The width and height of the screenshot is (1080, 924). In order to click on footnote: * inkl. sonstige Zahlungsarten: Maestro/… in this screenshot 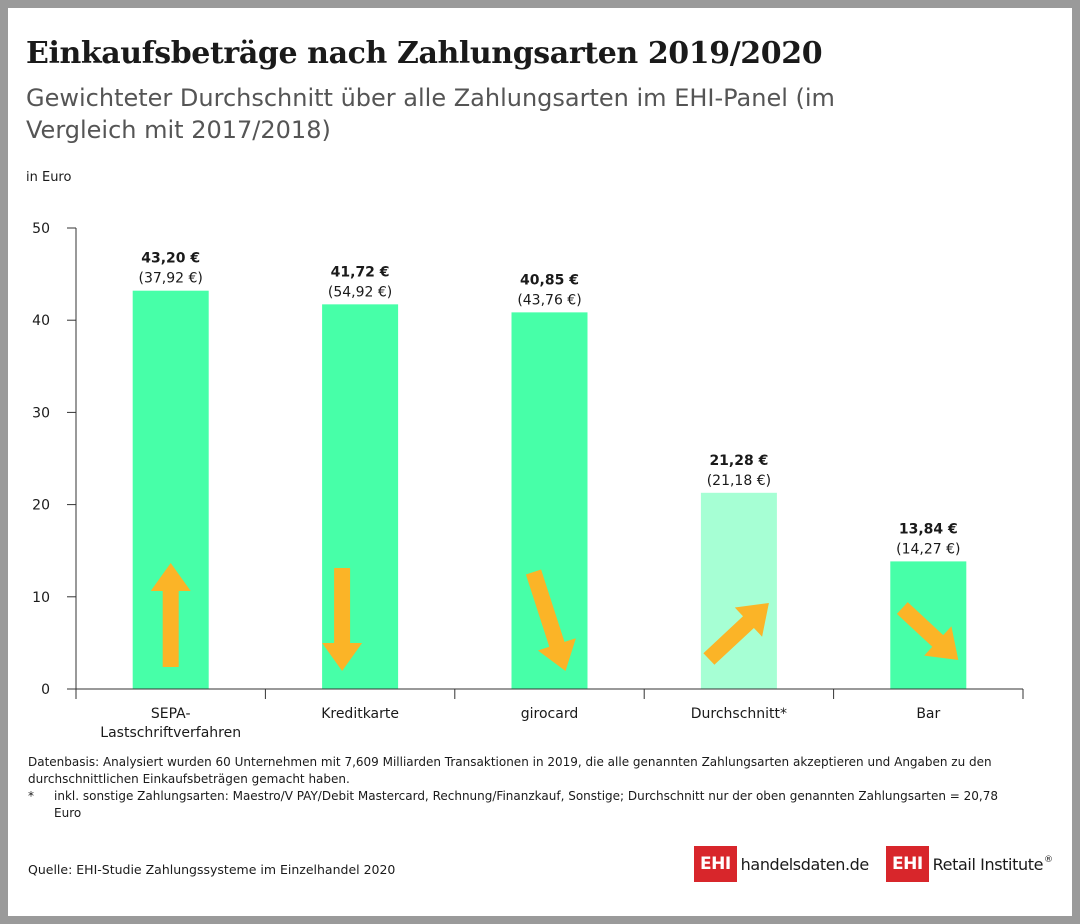, I will do `click(523, 805)`.